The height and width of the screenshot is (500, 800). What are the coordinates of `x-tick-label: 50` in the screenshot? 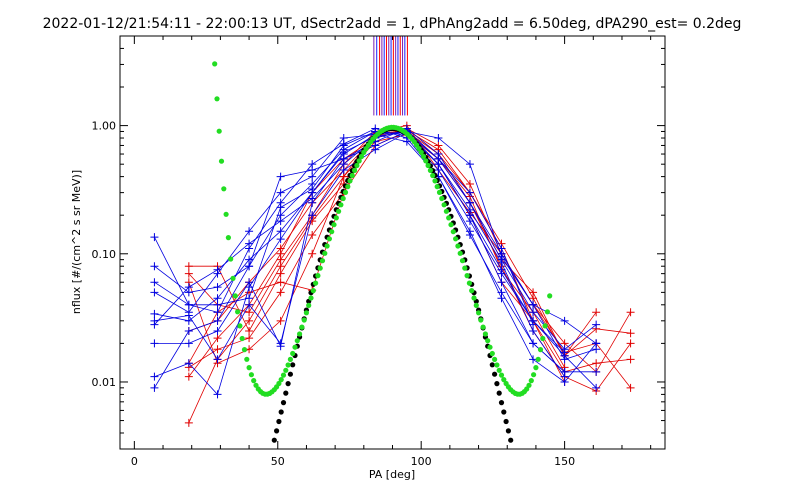 It's located at (278, 461).